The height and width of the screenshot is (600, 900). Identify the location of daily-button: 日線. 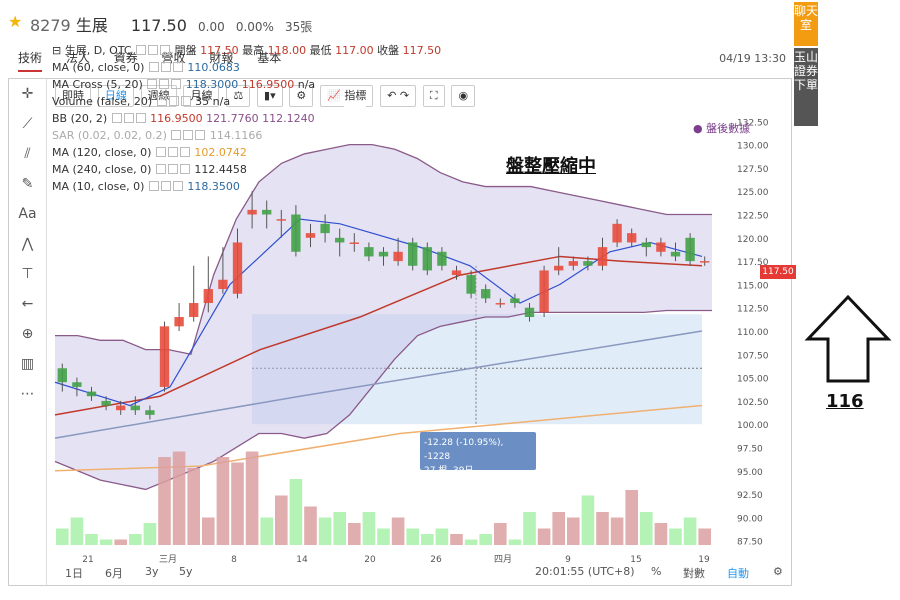
(115, 96).